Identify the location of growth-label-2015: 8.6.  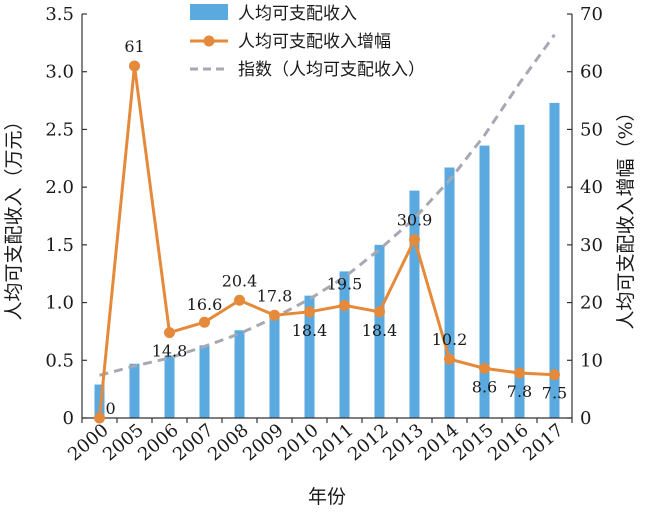
(484, 386).